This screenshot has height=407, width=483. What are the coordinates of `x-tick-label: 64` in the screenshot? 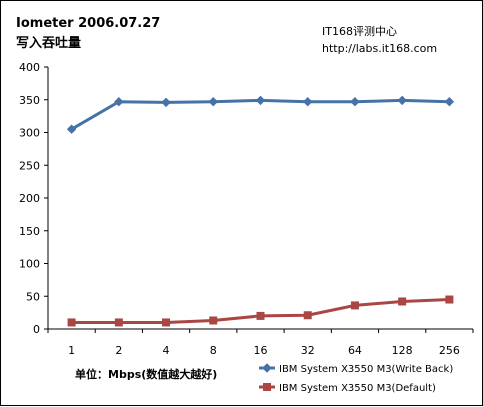 It's located at (355, 350).